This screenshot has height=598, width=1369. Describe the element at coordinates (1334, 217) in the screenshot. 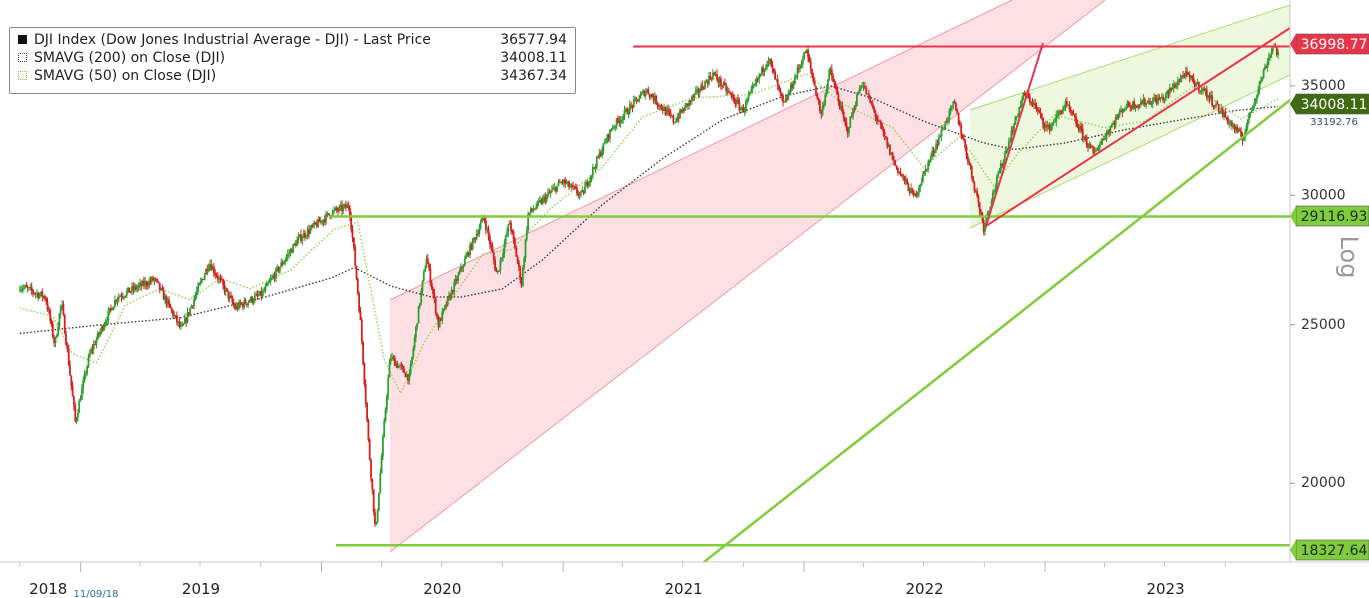

I see `price-tag-label: 29116.93` at that location.